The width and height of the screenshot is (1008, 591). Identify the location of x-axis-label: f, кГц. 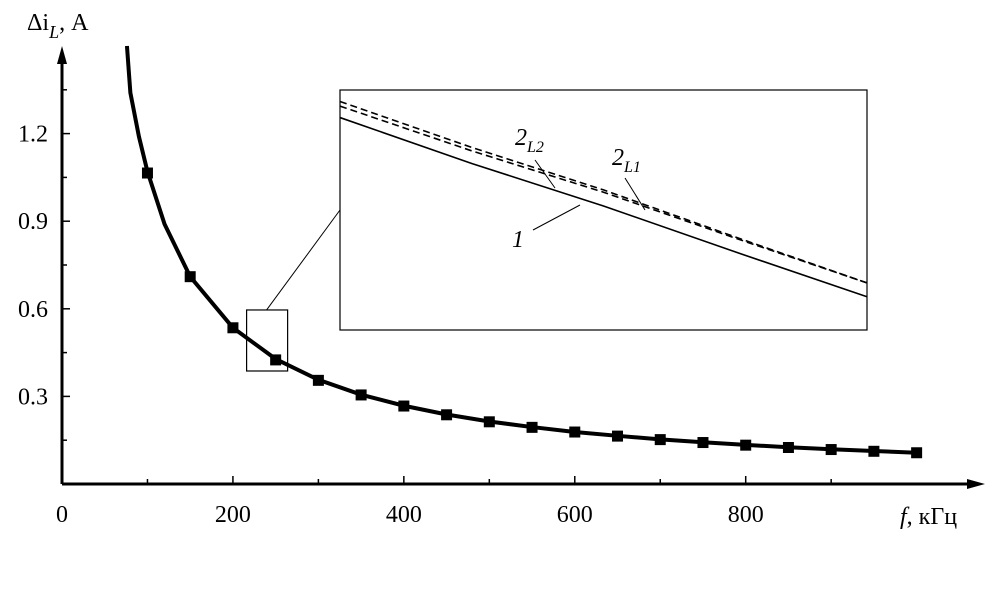
(928, 517).